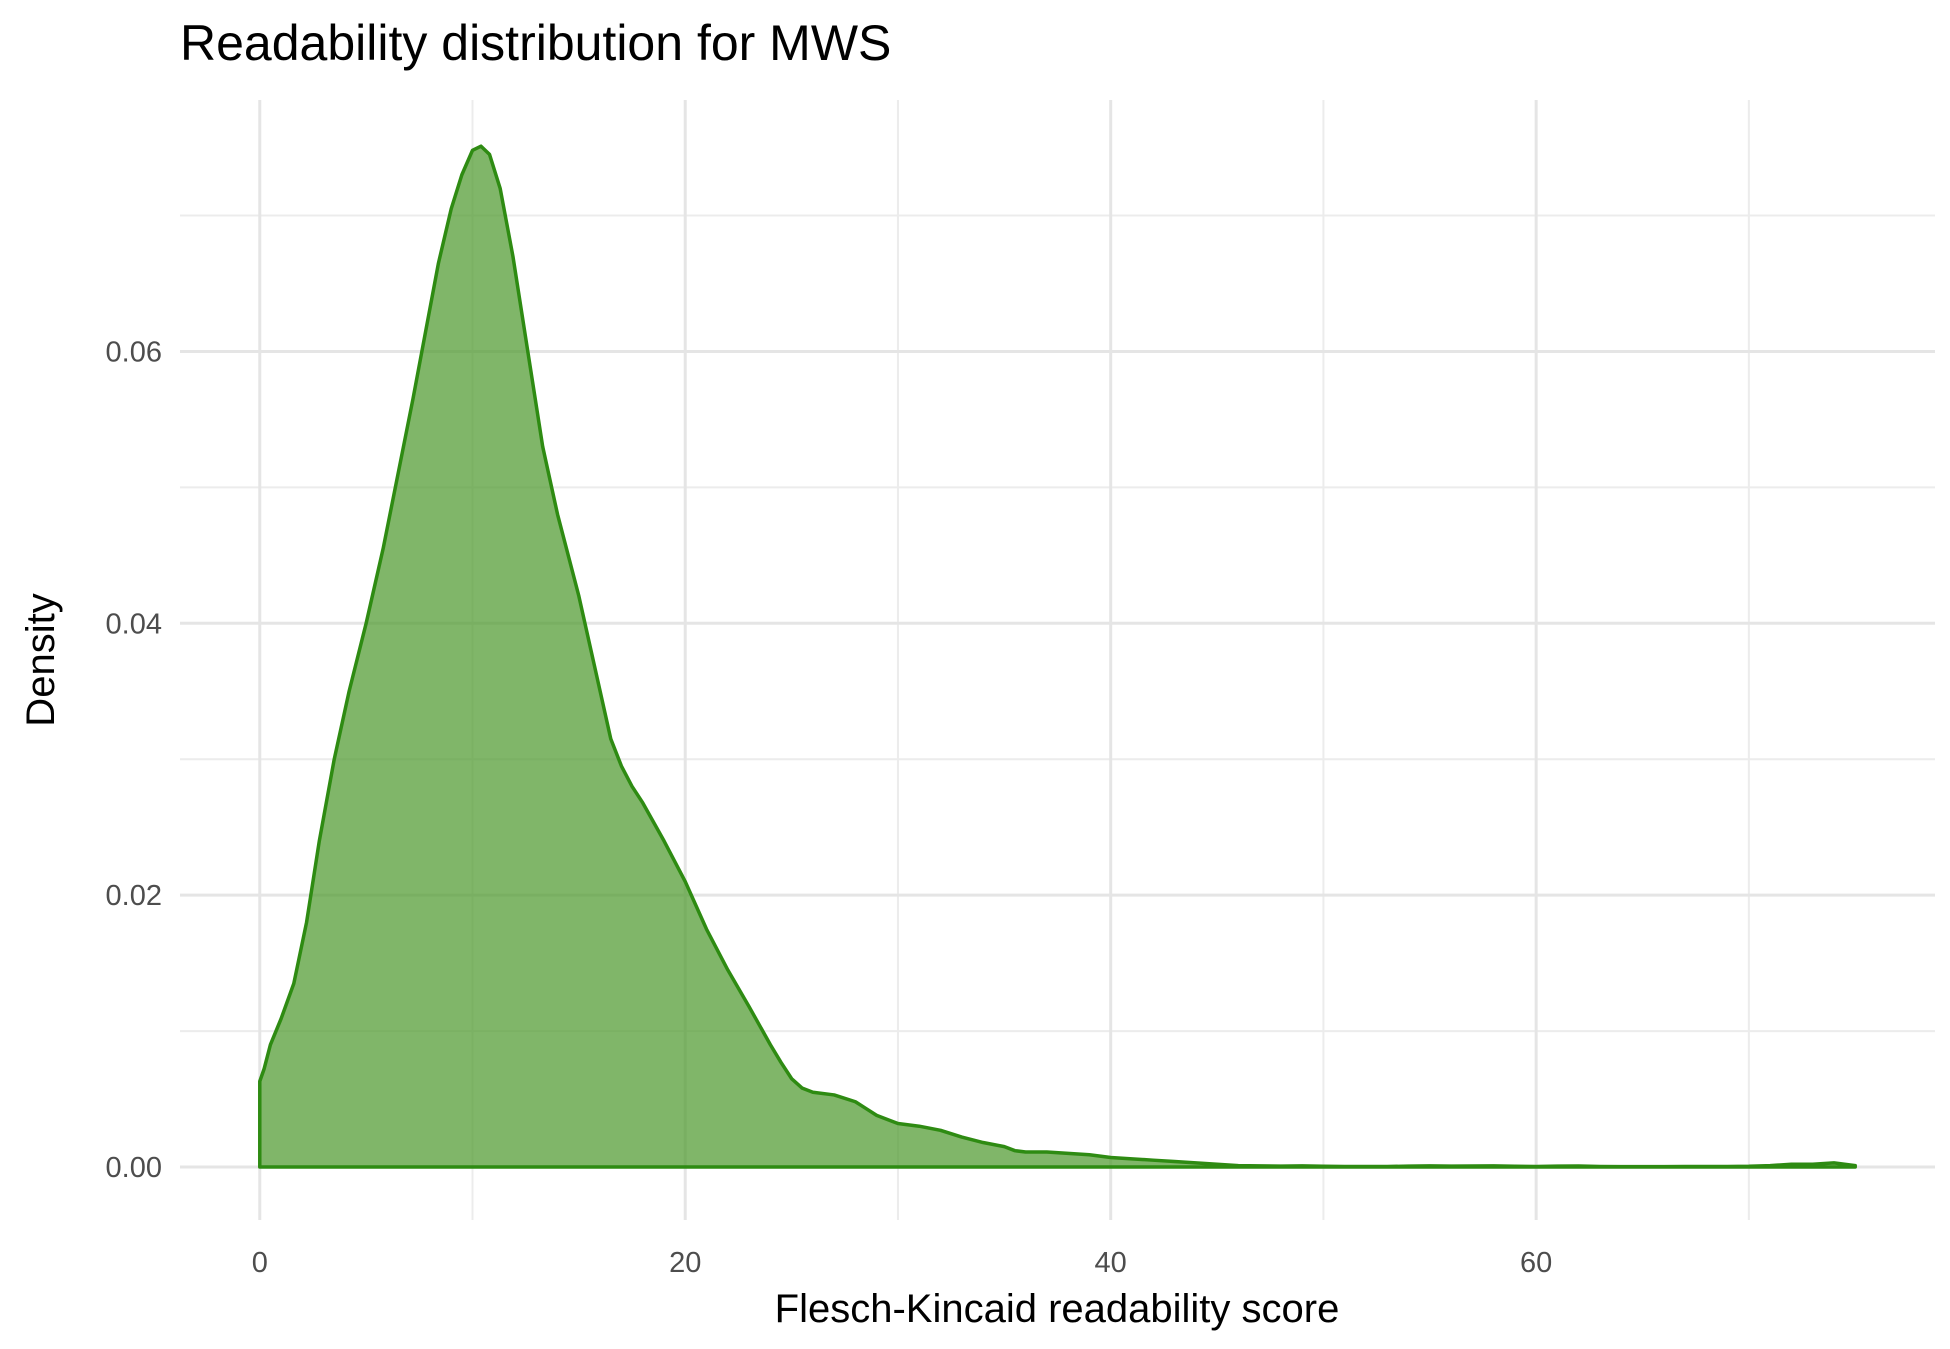 This screenshot has width=1950, height=1349. I want to click on x-tick-label: 60, so click(1536, 1263).